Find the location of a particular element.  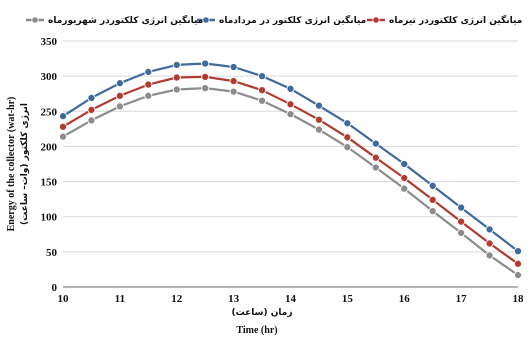

y-tick-label: 250 is located at coordinates (49, 112).